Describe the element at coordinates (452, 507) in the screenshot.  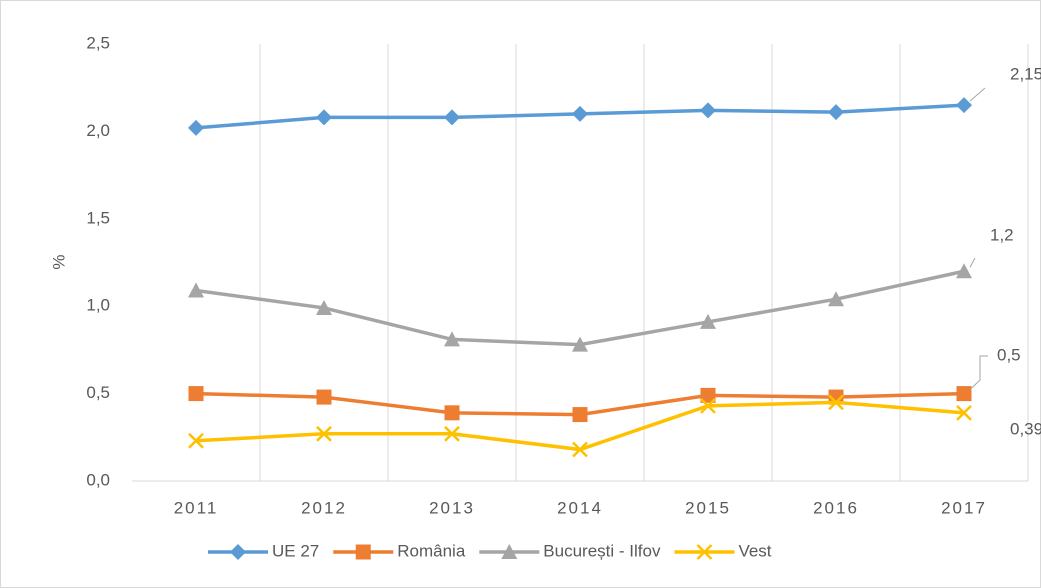
I see `x-tick-label: 2013` at that location.